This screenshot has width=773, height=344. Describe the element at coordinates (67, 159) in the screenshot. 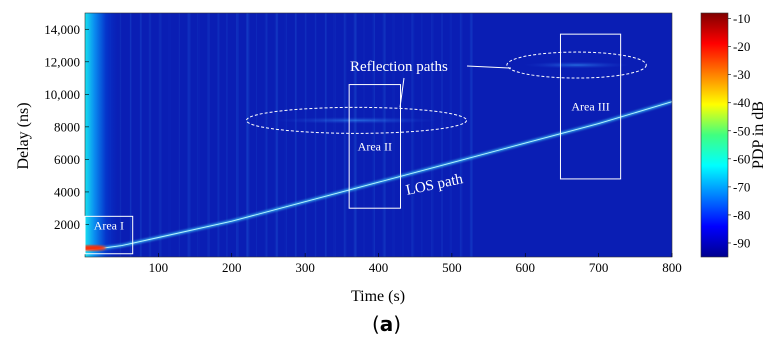

I see `y-tick-label: 6000` at that location.